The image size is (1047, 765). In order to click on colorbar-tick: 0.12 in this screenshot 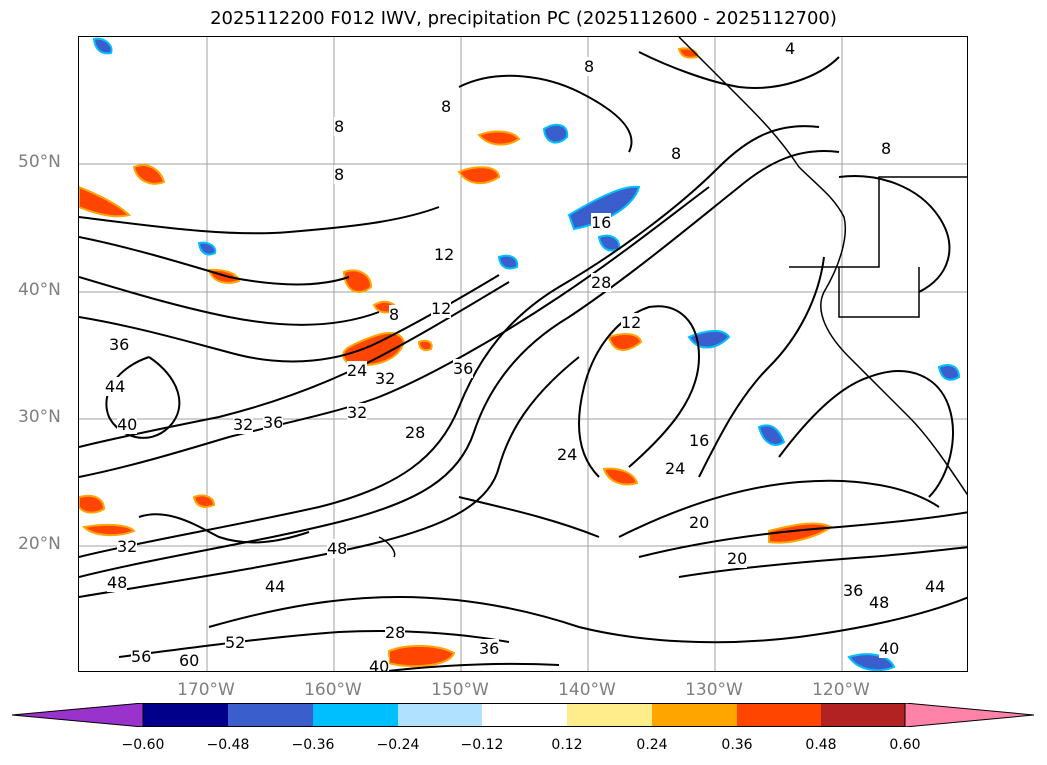, I will do `click(567, 745)`.